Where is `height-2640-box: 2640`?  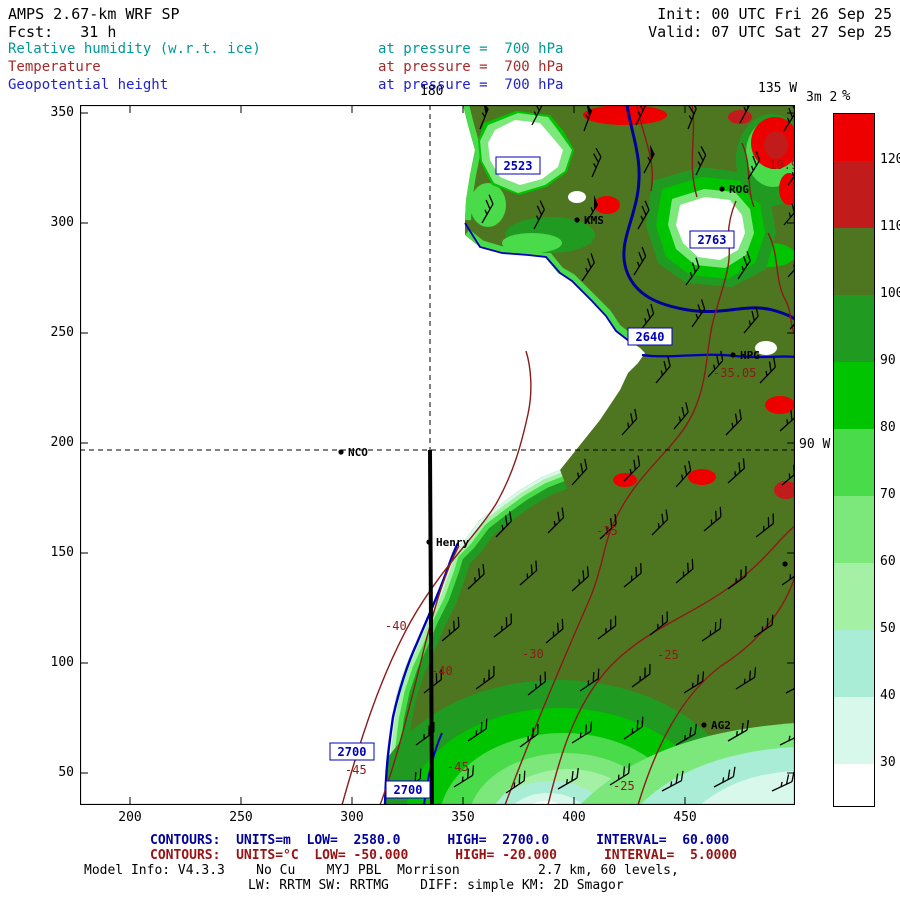
height-2640-box: 2640 is located at coordinates (650, 336).